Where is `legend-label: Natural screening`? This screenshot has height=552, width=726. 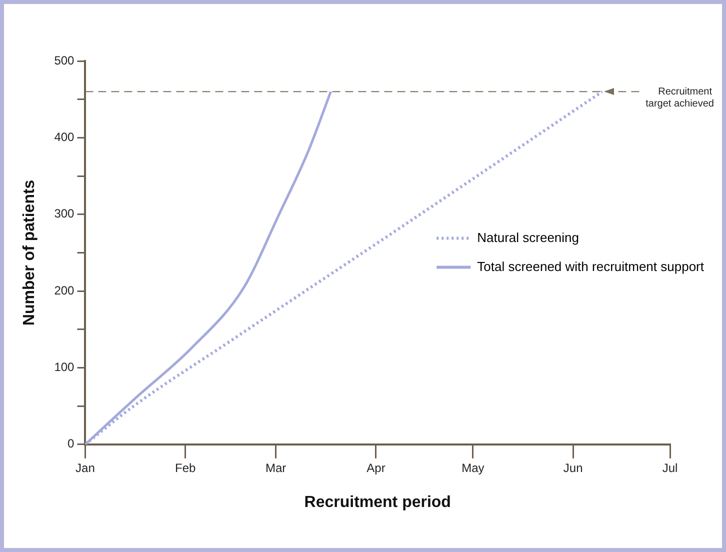 legend-label: Natural screening is located at coordinates (528, 237).